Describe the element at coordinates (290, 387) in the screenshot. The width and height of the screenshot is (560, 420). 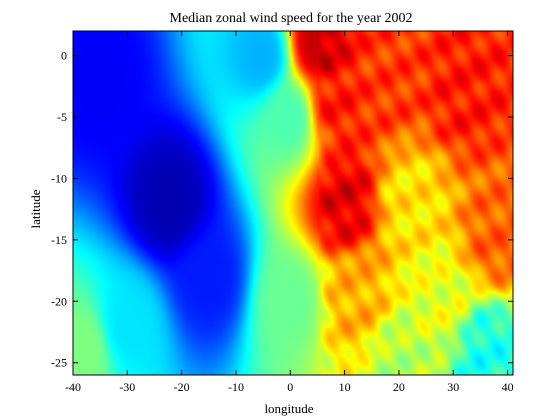
I see `x-tick-label: 0` at that location.